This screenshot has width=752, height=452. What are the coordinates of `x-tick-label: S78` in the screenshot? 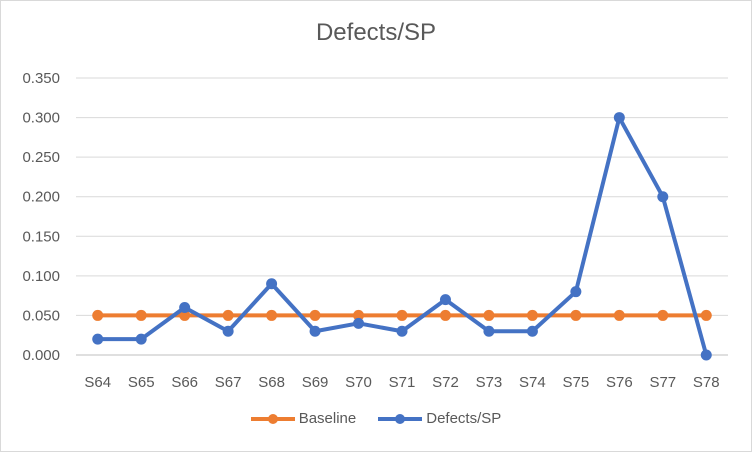 It's located at (706, 382).